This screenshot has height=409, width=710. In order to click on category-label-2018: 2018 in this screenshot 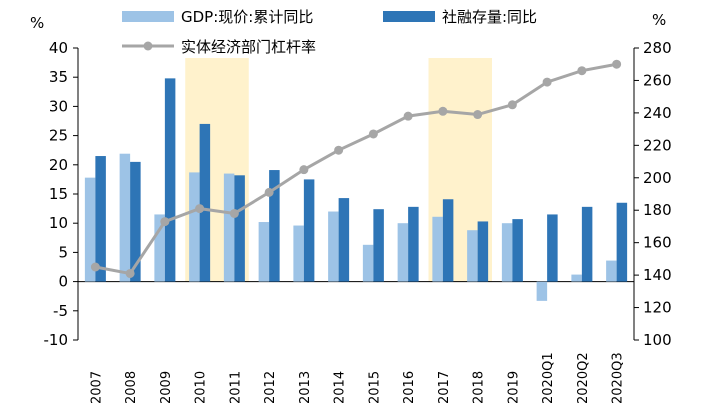, I will do `click(479, 387)`.